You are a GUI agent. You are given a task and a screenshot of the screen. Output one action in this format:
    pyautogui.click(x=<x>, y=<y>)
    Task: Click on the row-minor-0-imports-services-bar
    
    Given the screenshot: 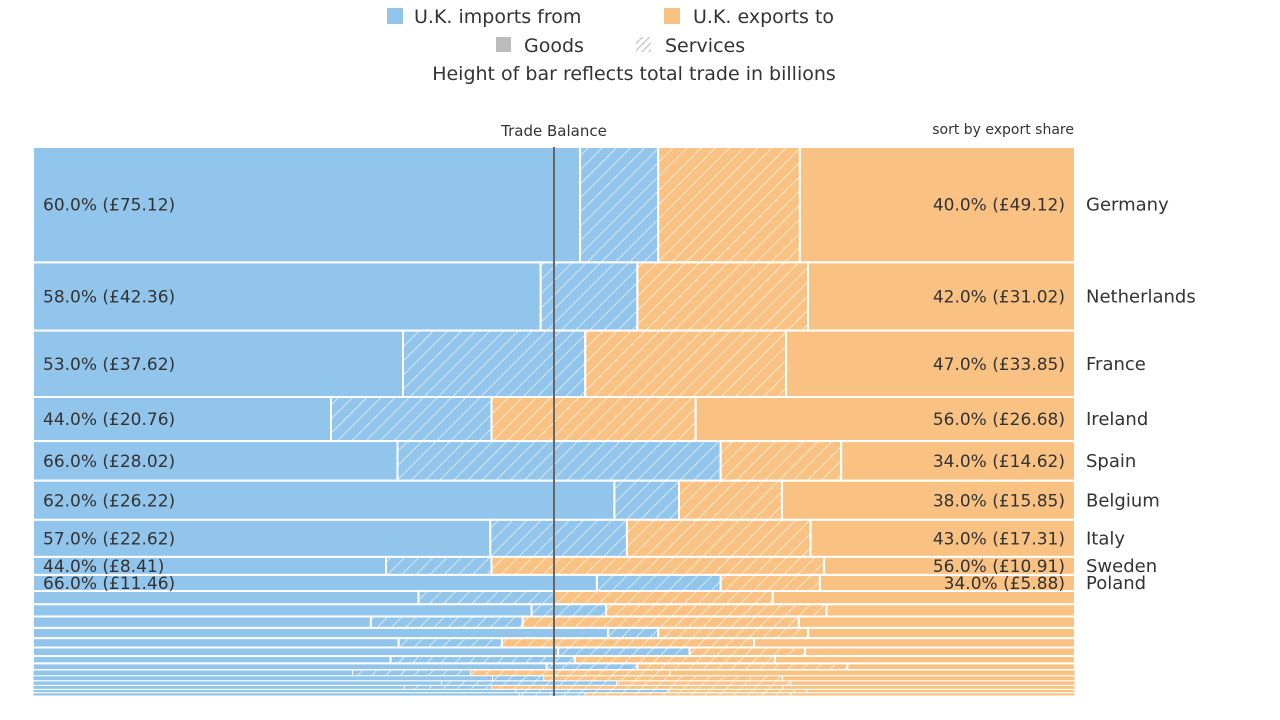 What is the action you would take?
    pyautogui.click(x=486, y=598)
    